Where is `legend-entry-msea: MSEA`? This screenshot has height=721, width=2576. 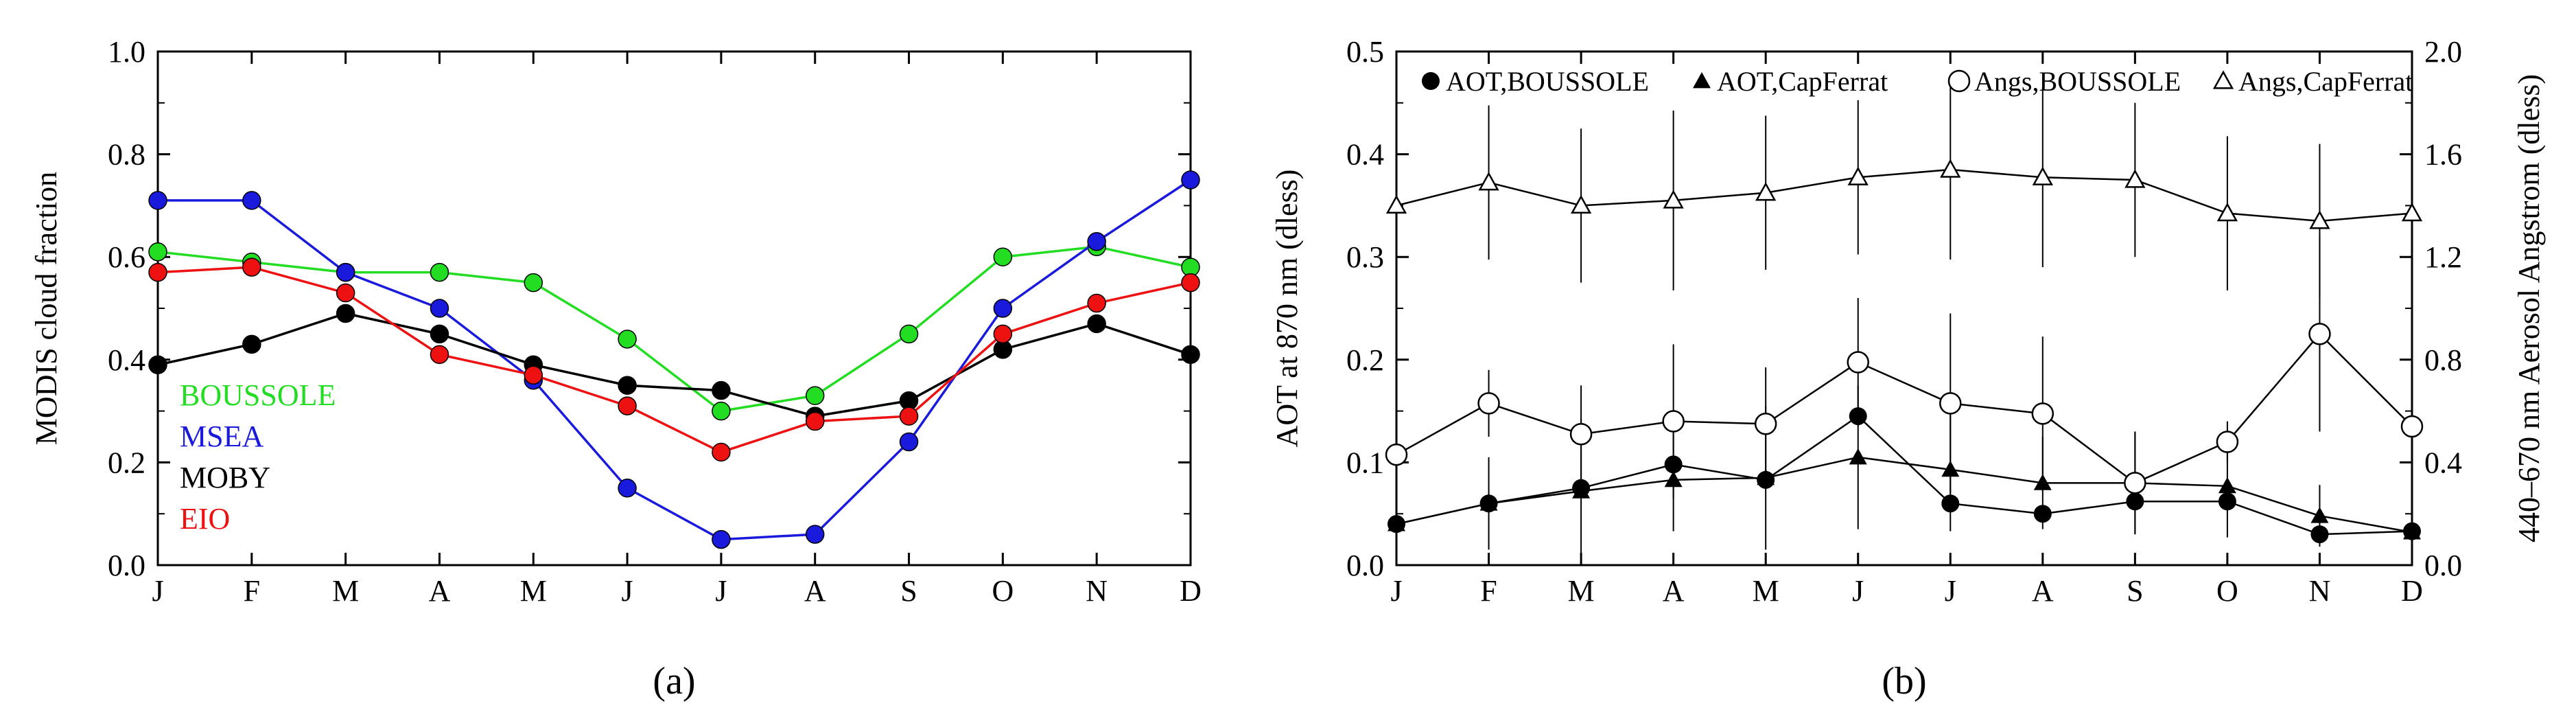 legend-entry-msea: MSEA is located at coordinates (222, 436).